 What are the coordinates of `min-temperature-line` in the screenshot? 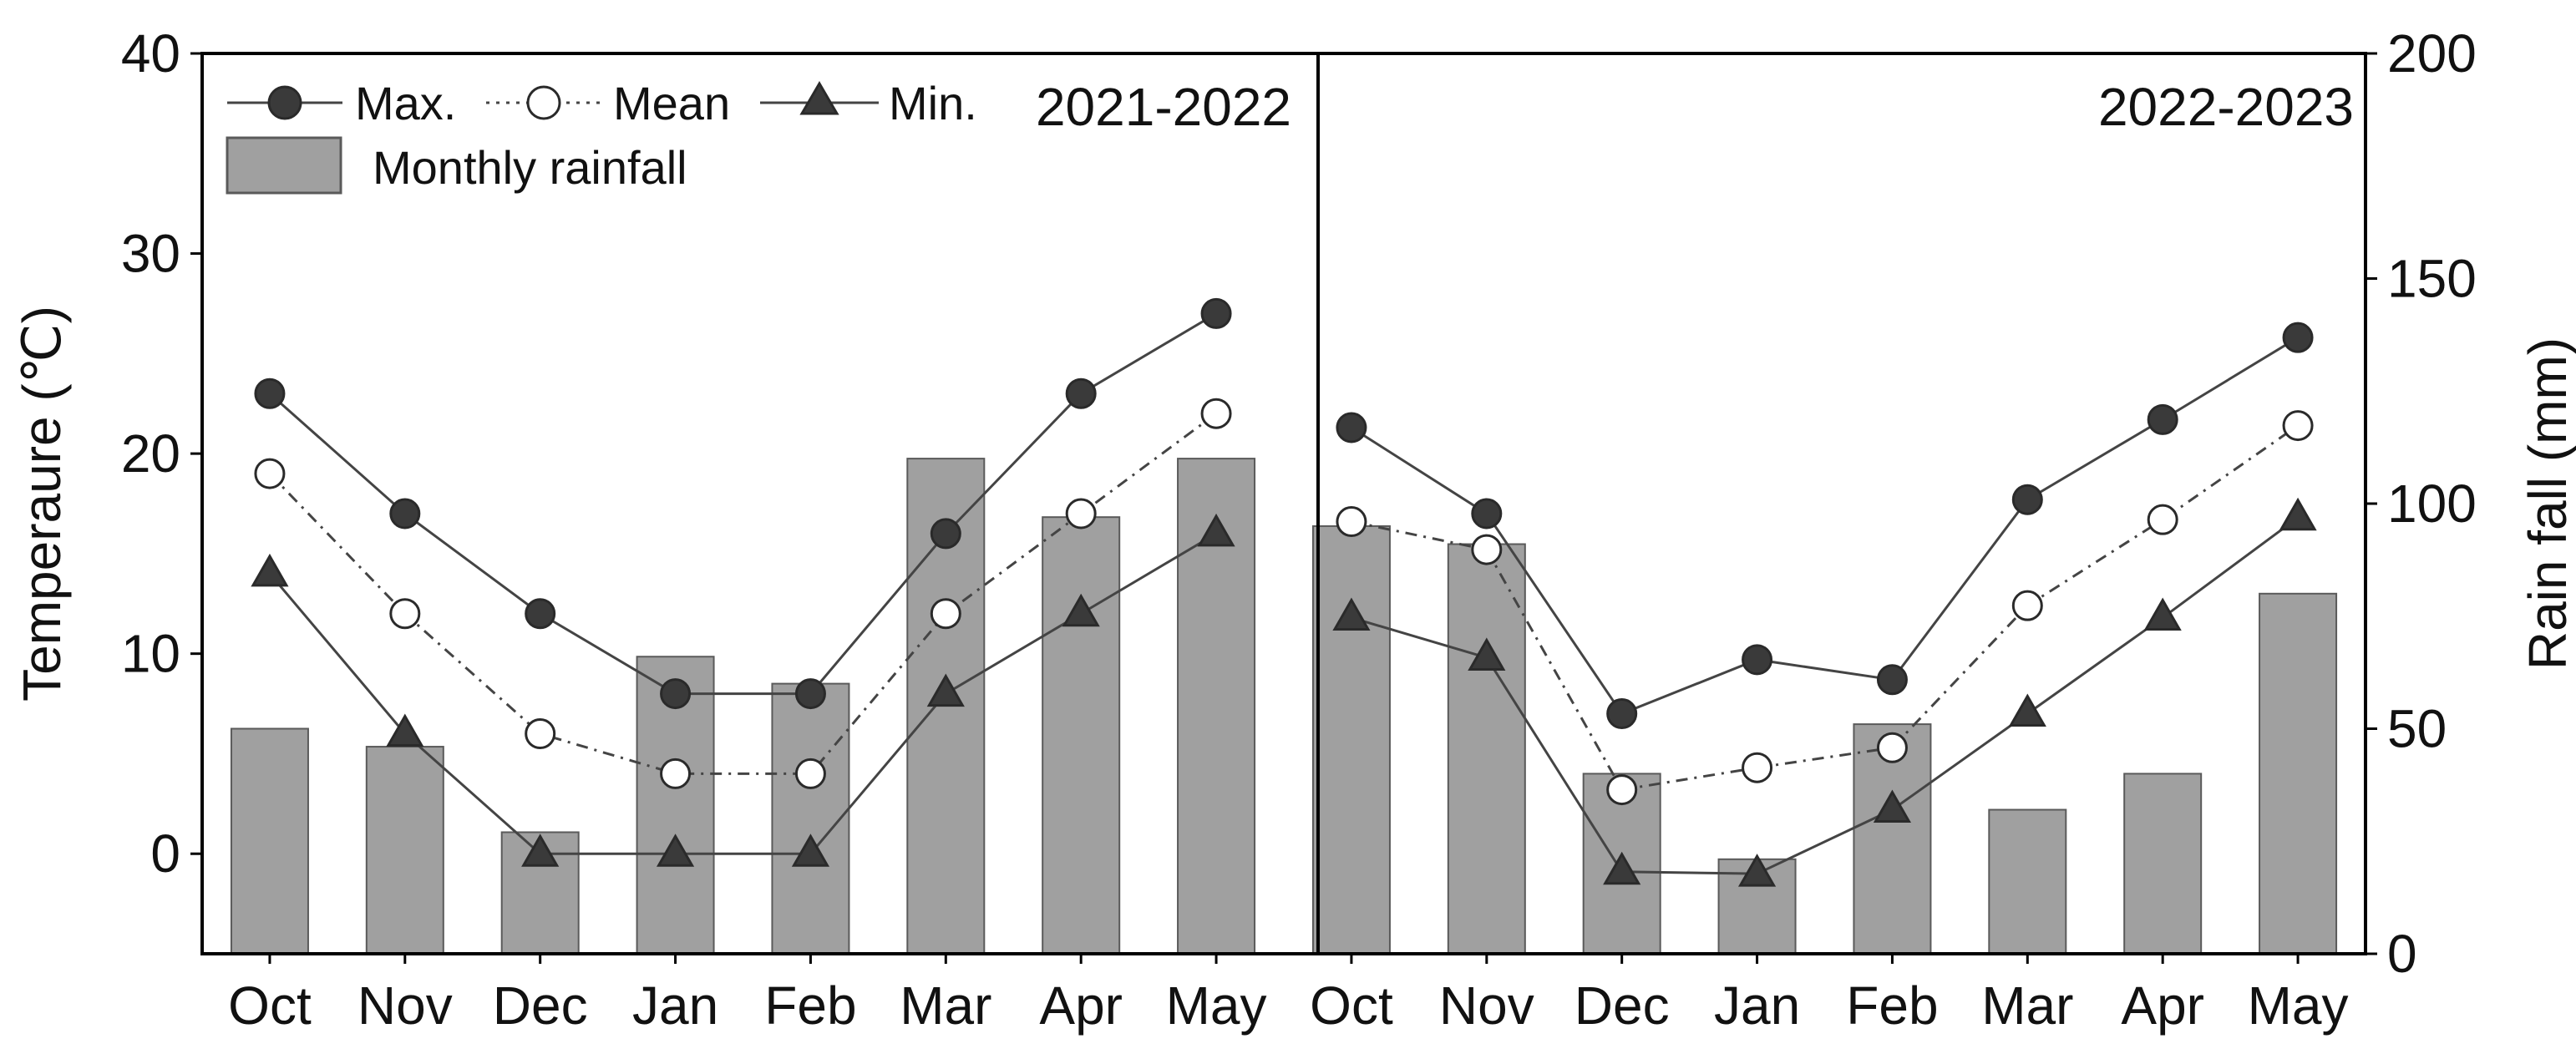 It's located at (742, 693).